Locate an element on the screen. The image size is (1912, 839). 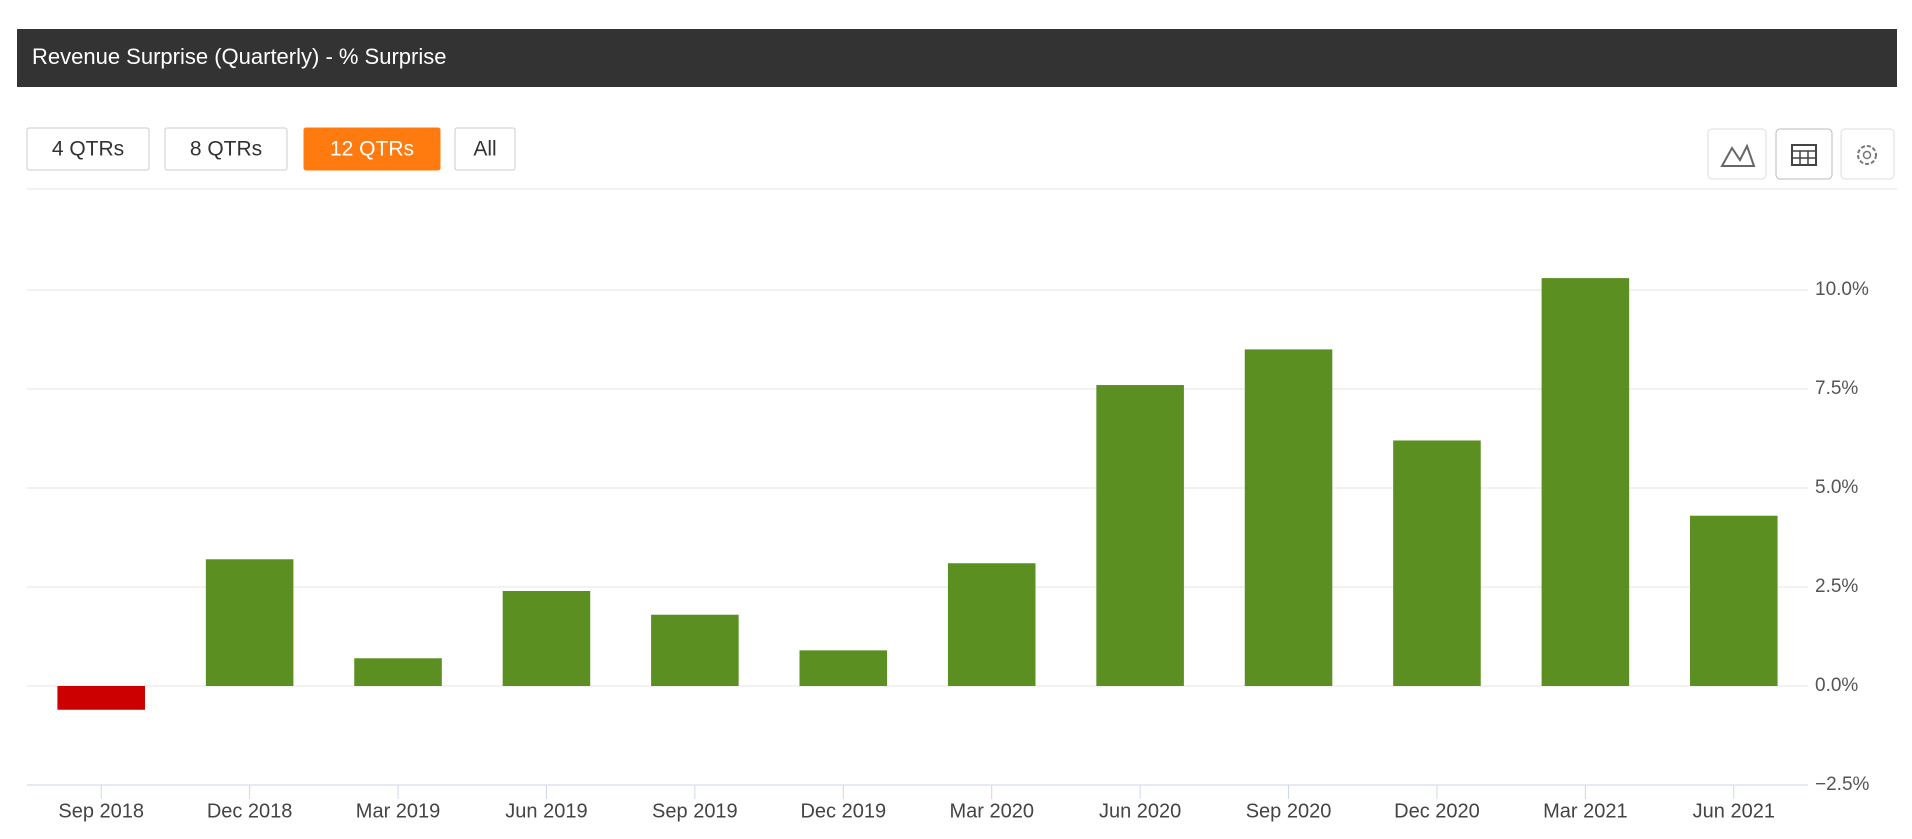
table-icon is located at coordinates (1804, 155).